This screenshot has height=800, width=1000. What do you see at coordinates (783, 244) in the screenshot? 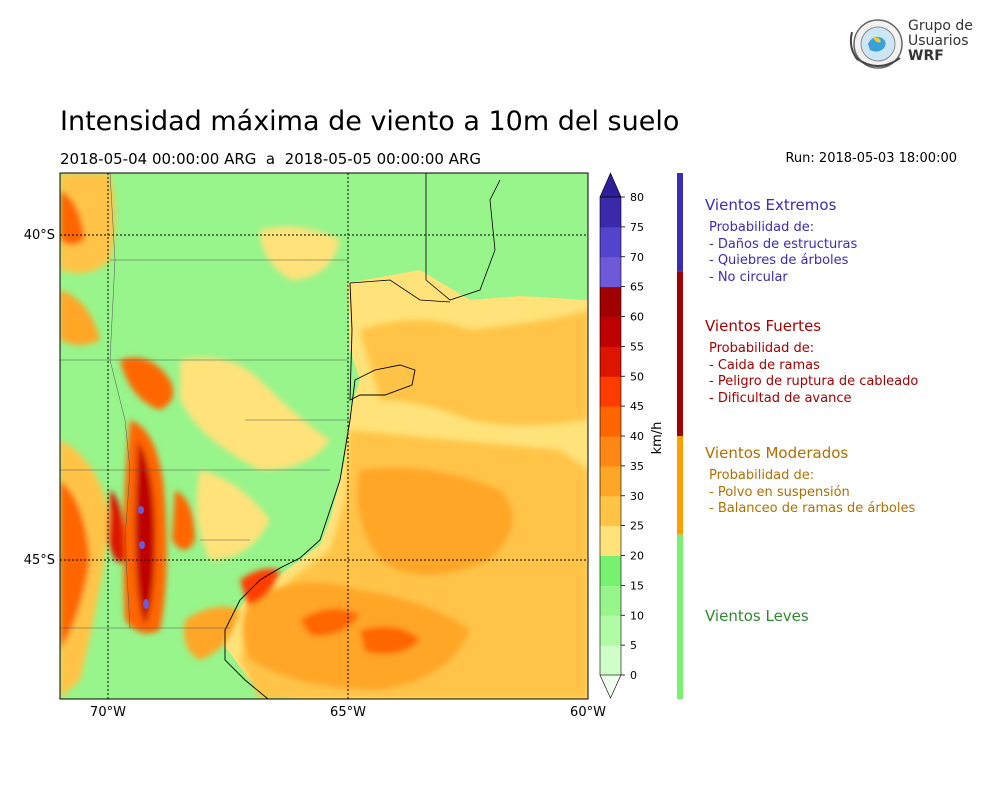
I see `legend-category-line: - Daños de estructuras` at bounding box center [783, 244].